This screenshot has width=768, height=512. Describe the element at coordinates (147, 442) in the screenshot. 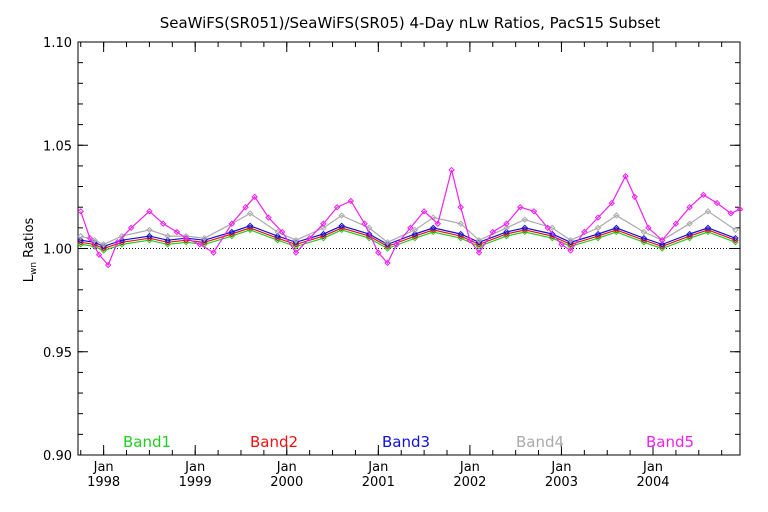

I see `legend-label-band1: Band1` at that location.